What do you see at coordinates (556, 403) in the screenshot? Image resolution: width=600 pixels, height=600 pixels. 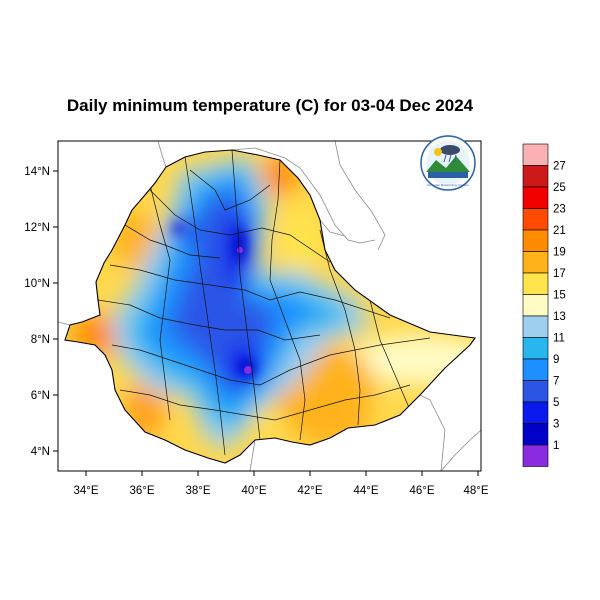 I see `colorbar-label: 5` at bounding box center [556, 403].